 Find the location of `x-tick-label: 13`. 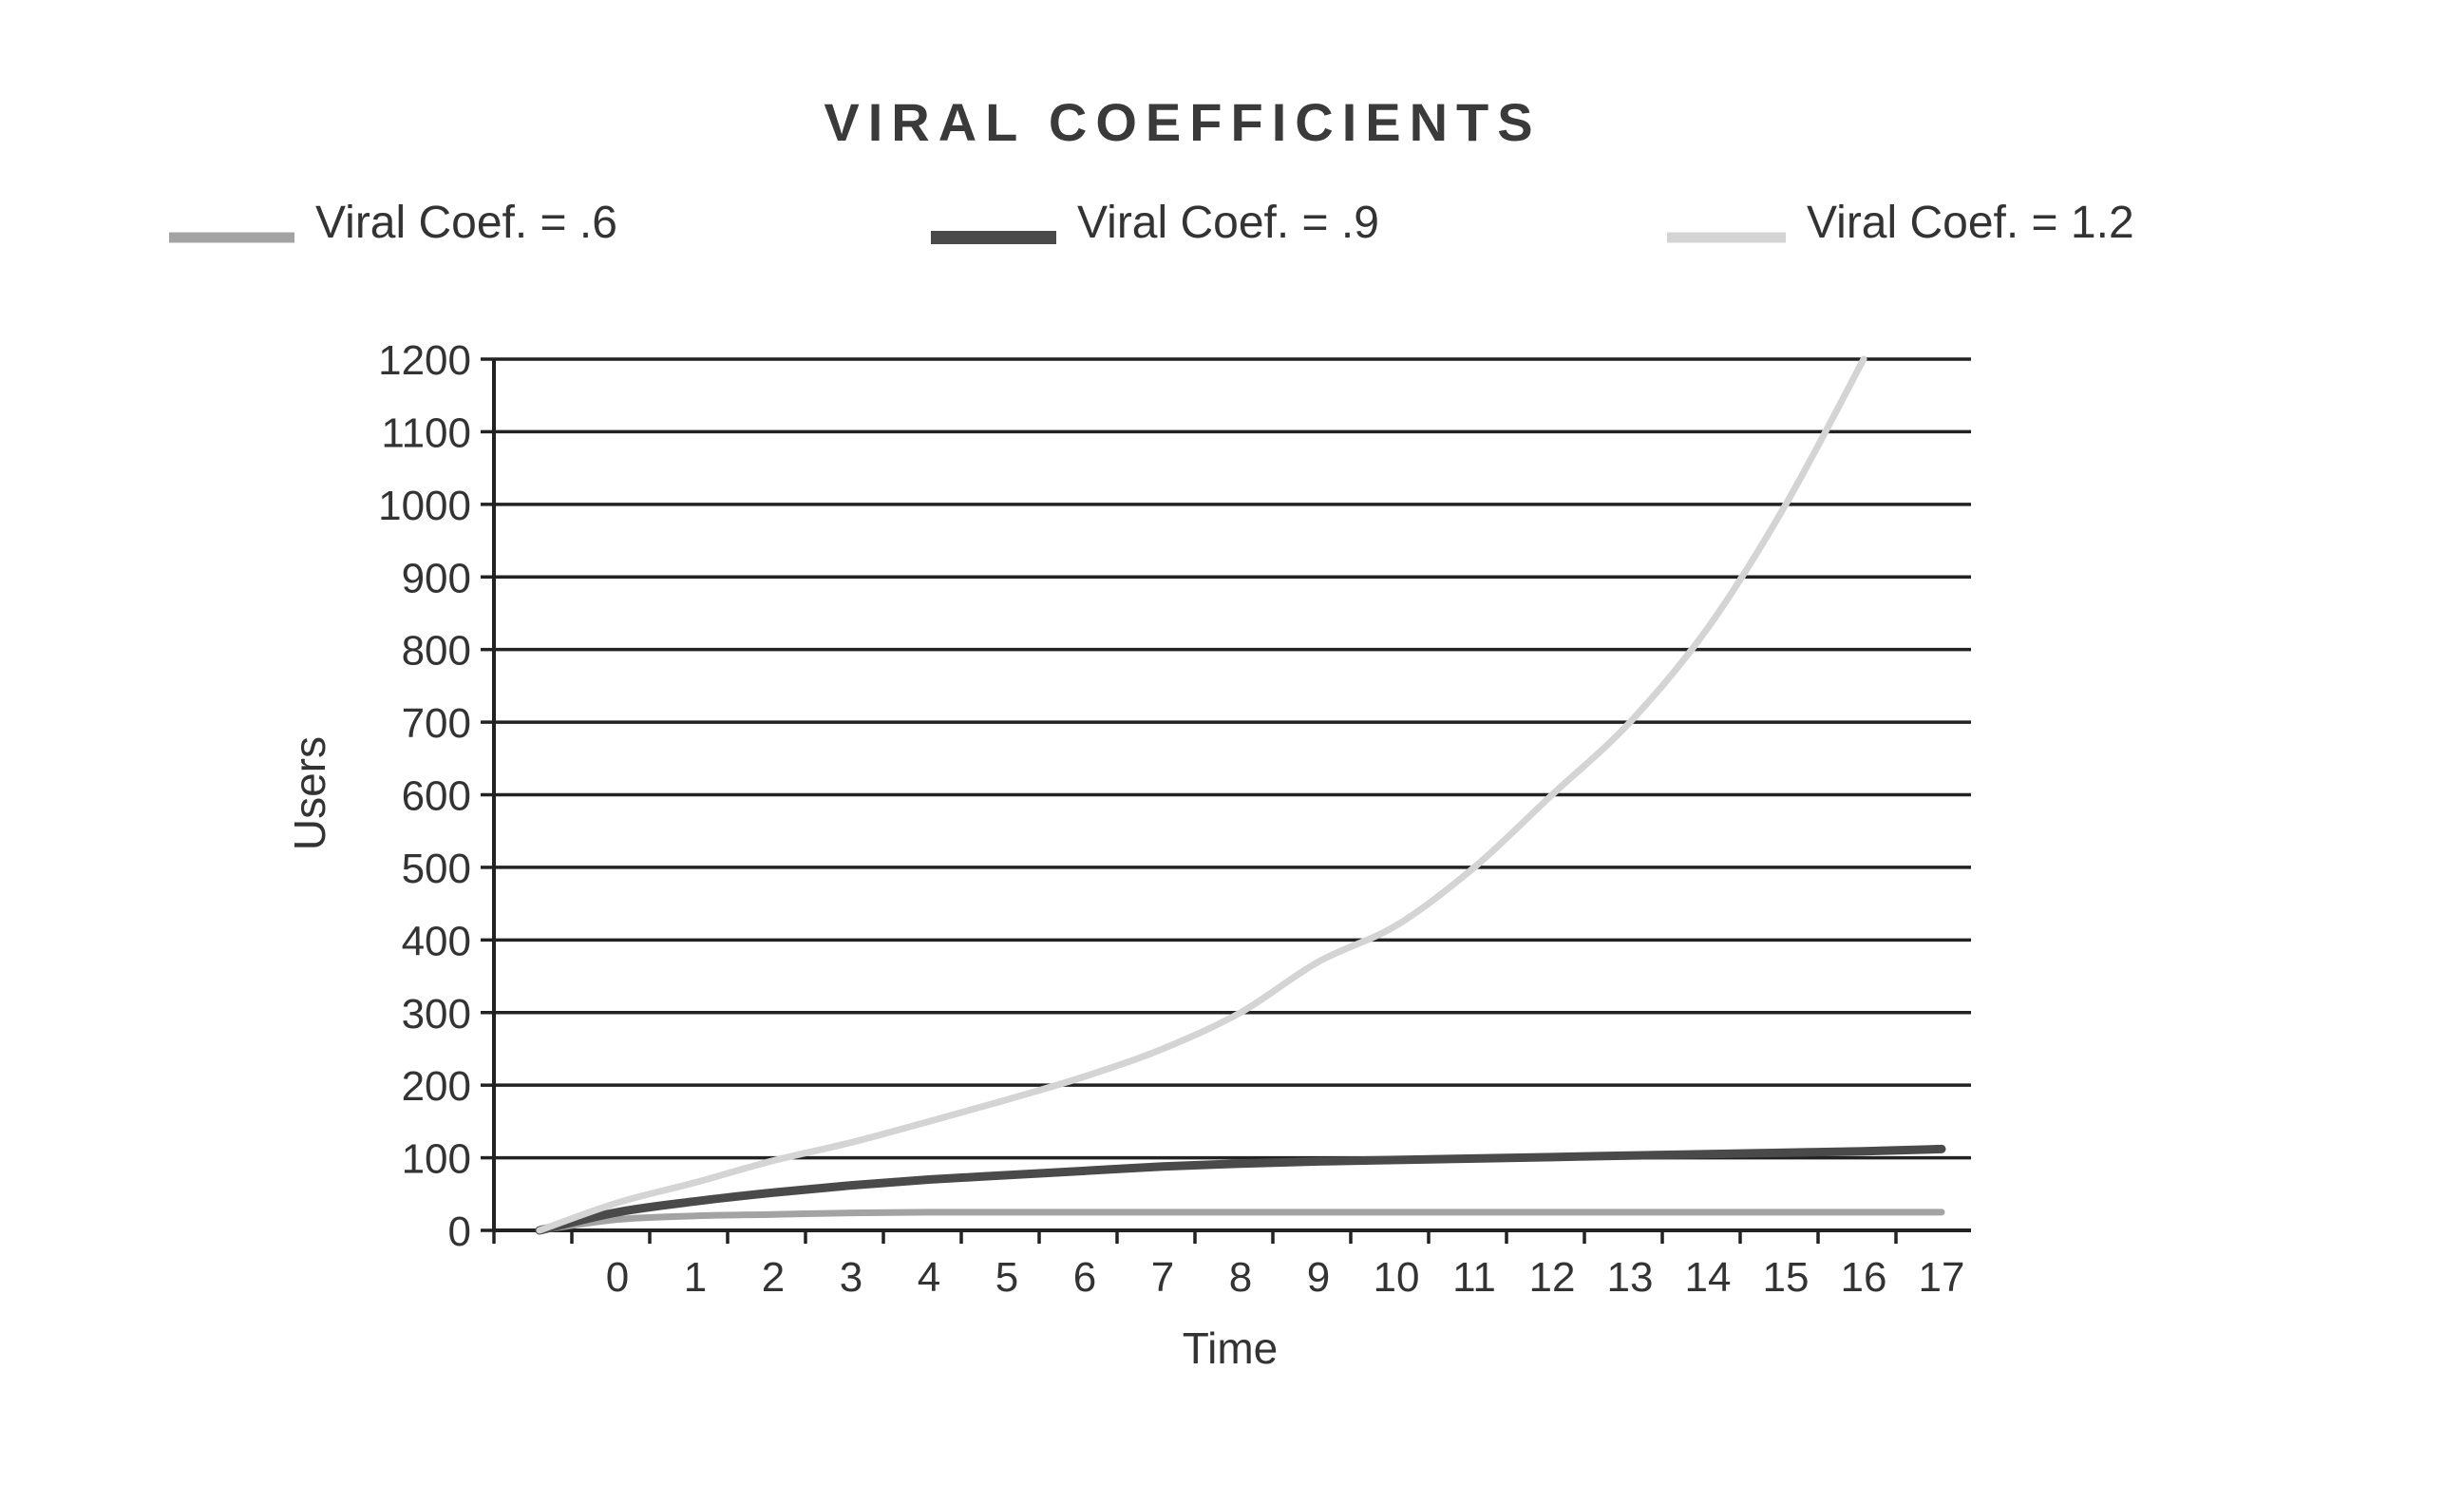

x-tick-label: 13 is located at coordinates (1630, 1277).